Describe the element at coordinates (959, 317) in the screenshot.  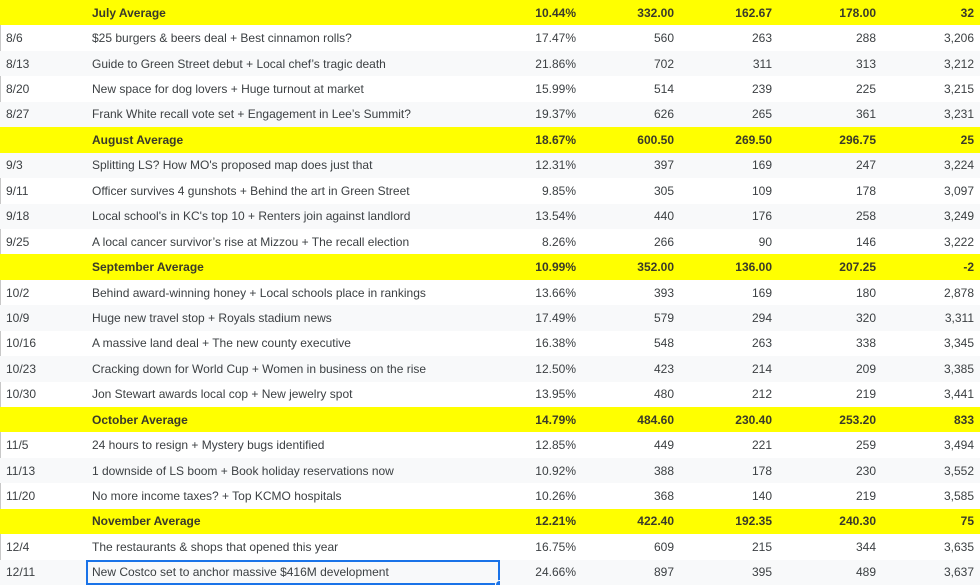
I see `metric-4-cell: 3,311` at that location.